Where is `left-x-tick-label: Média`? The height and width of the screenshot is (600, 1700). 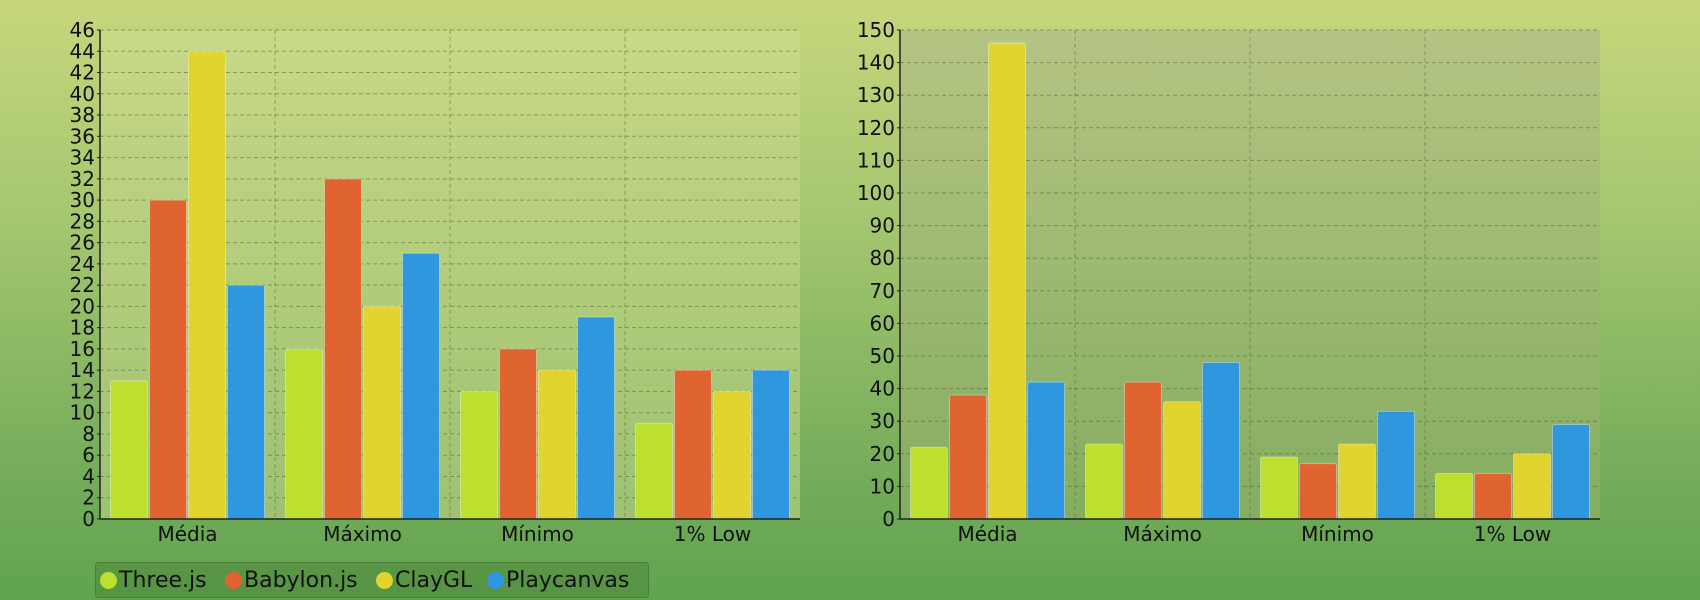
left-x-tick-label: Média is located at coordinates (187, 534).